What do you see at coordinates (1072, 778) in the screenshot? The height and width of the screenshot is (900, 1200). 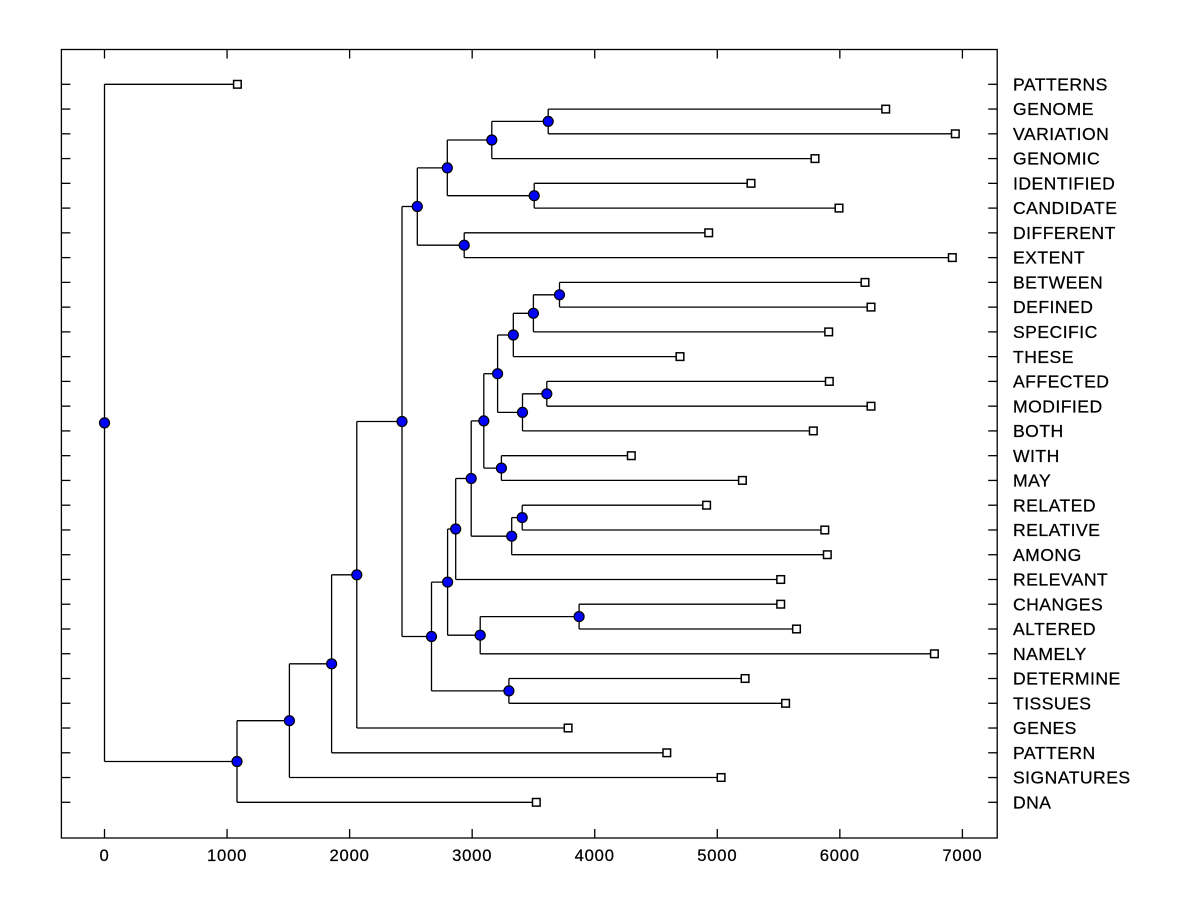 I see `svg-text: SIGNATURES` at bounding box center [1072, 778].